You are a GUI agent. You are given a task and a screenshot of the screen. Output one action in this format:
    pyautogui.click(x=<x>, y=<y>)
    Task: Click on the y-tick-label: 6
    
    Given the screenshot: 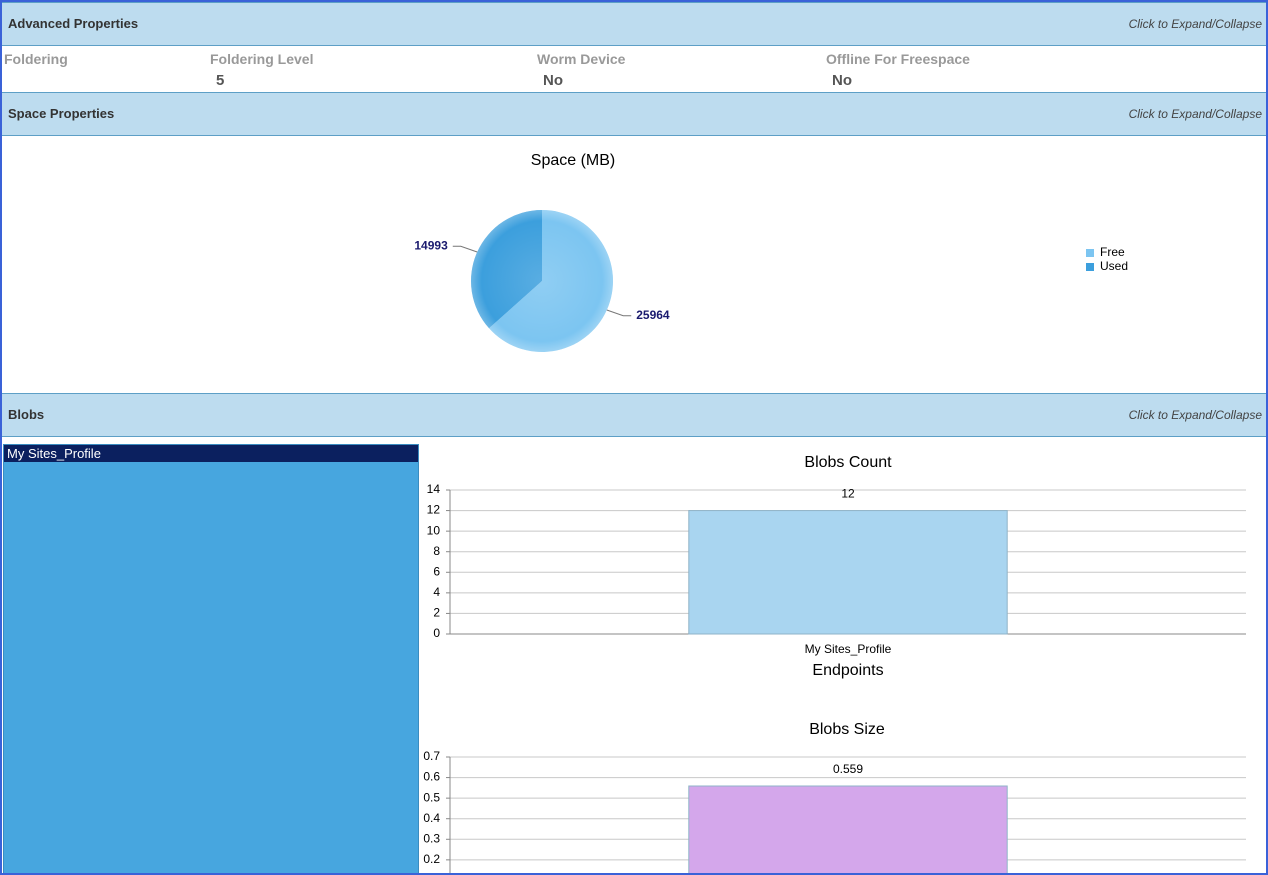 What is the action you would take?
    pyautogui.click(x=436, y=571)
    